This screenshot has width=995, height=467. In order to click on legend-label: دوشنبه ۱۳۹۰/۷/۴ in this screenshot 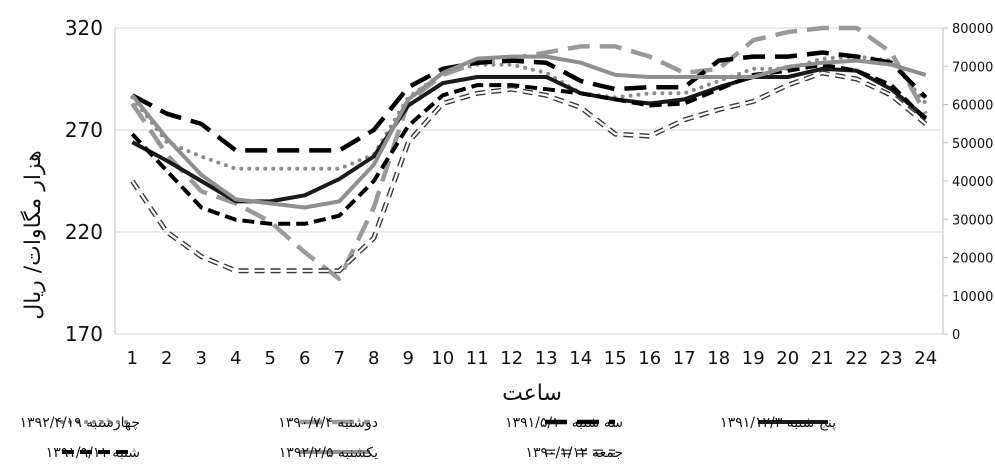, I will do `click(328, 423)`.